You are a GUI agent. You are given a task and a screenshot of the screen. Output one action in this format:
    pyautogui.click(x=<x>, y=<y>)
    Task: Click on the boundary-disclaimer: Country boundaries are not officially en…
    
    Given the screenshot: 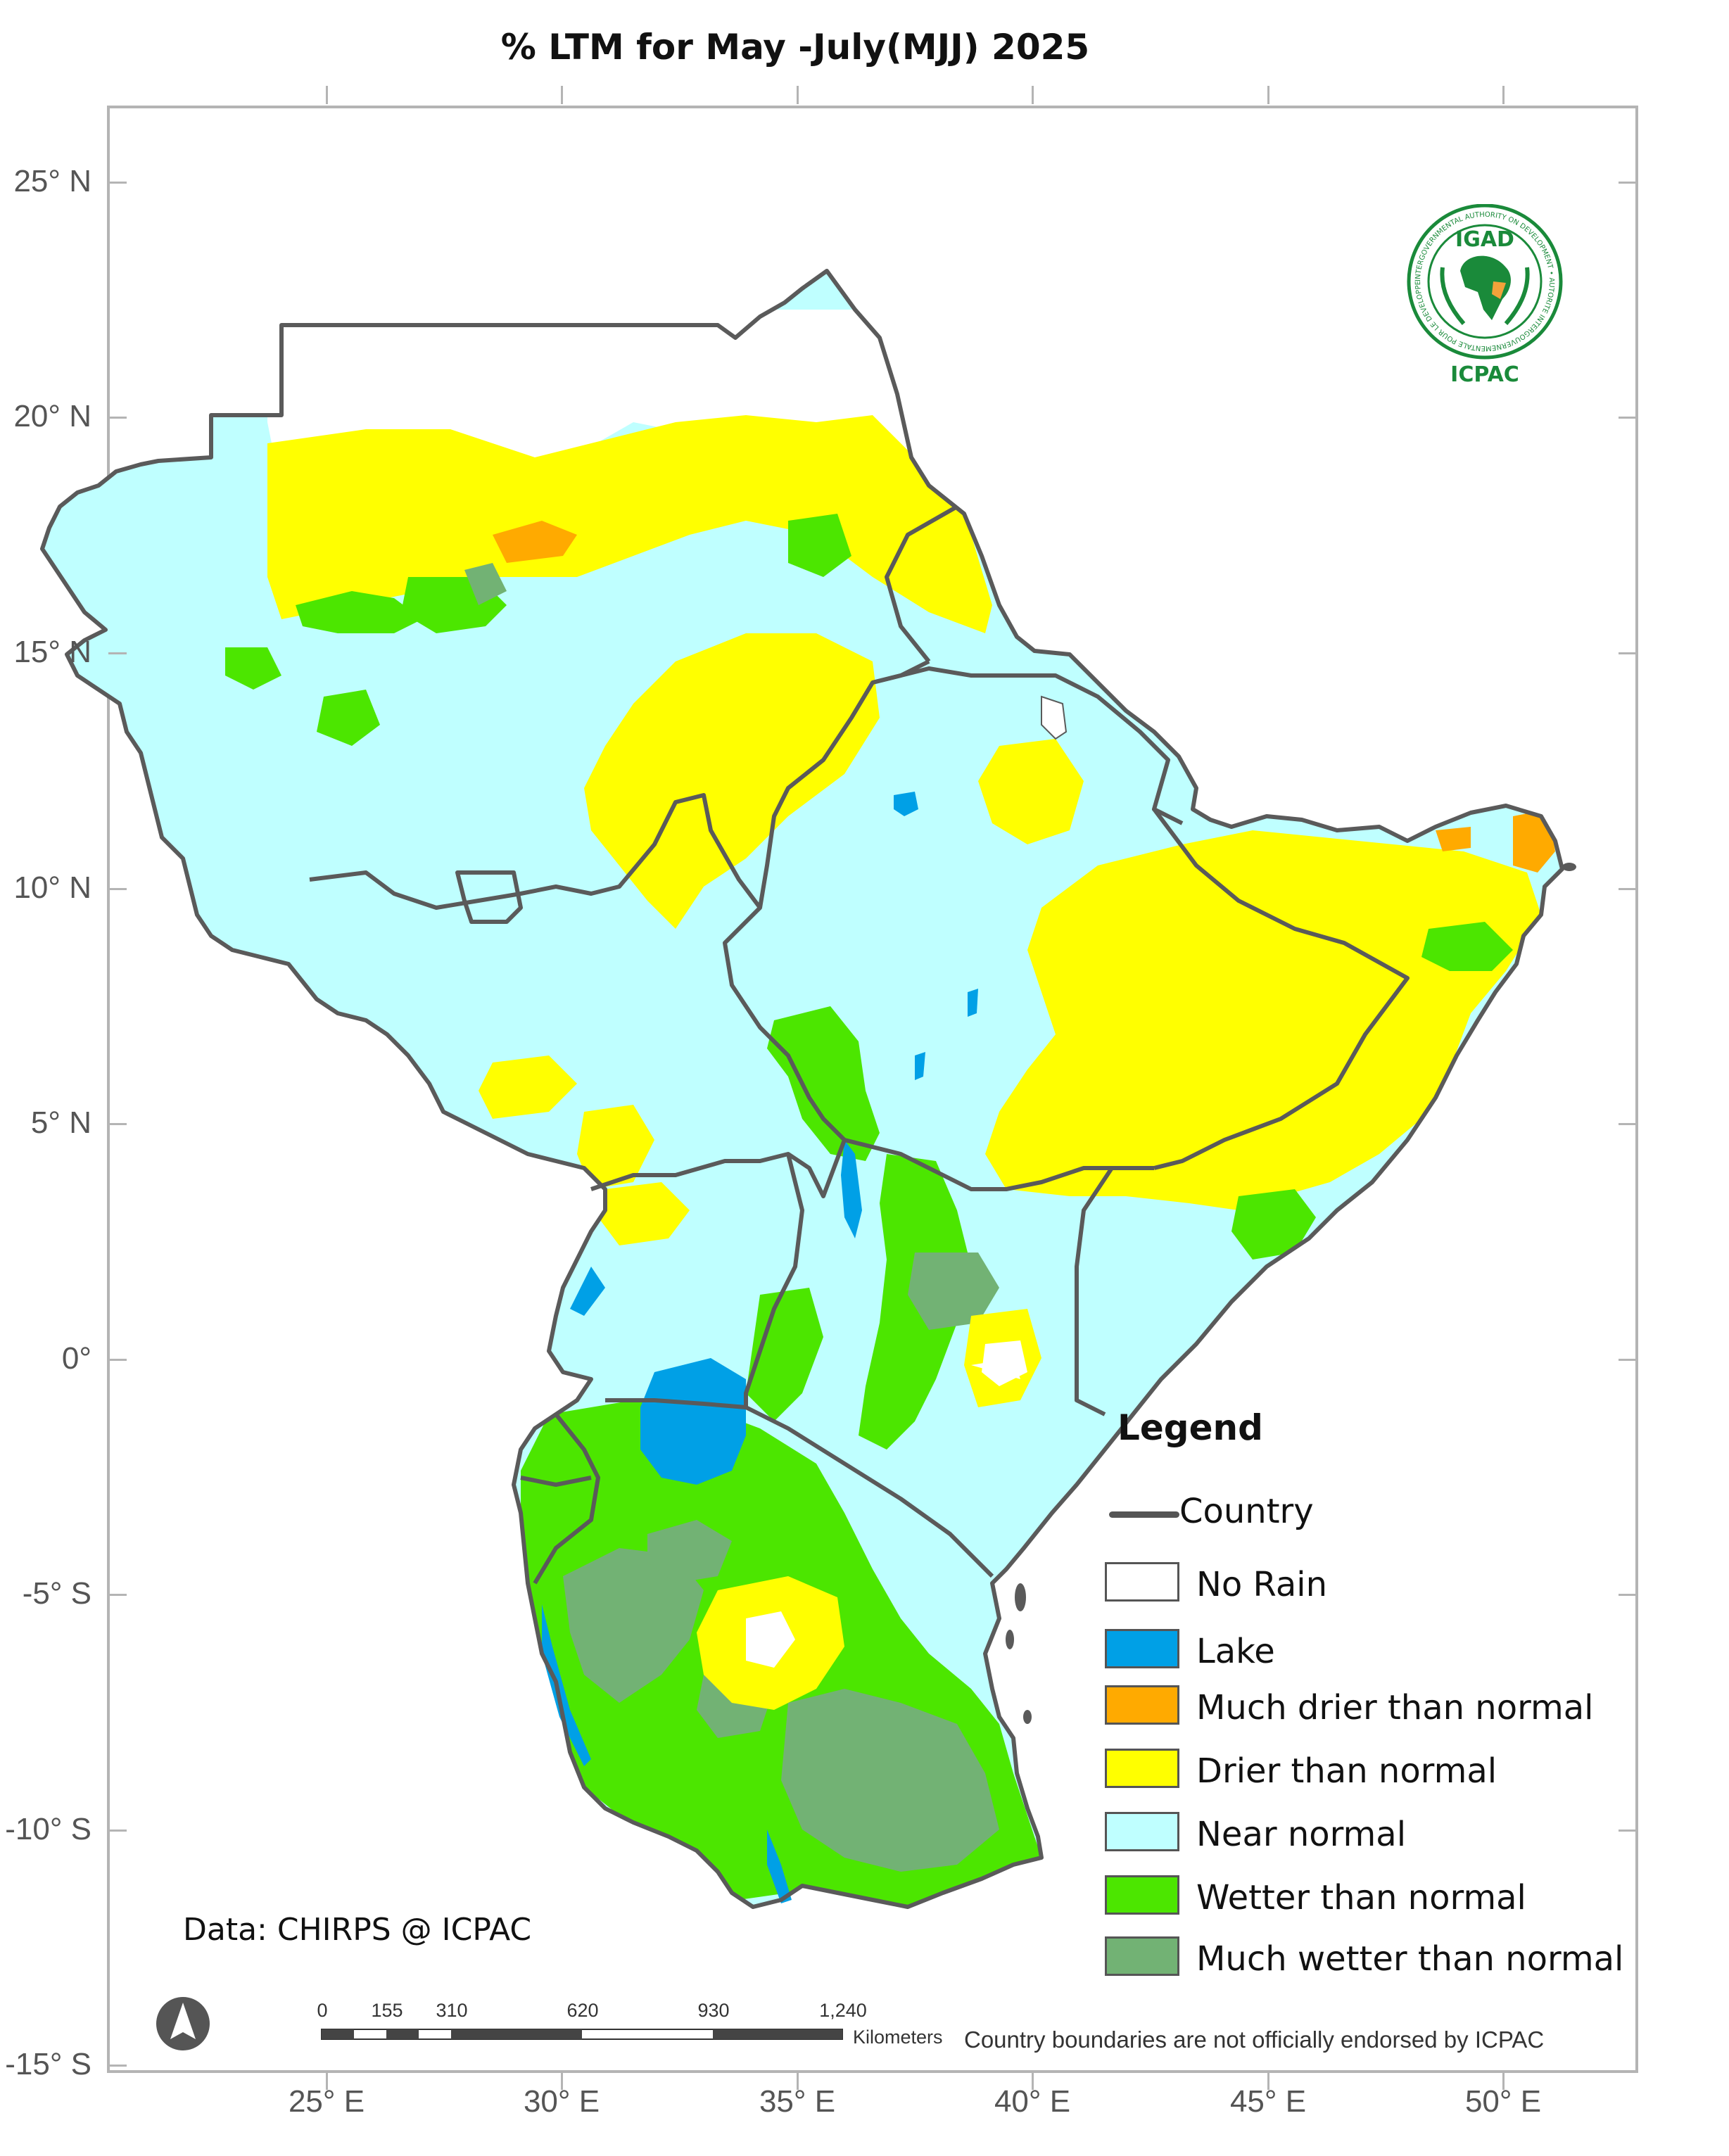 What is the action you would take?
    pyautogui.click(x=1254, y=2040)
    